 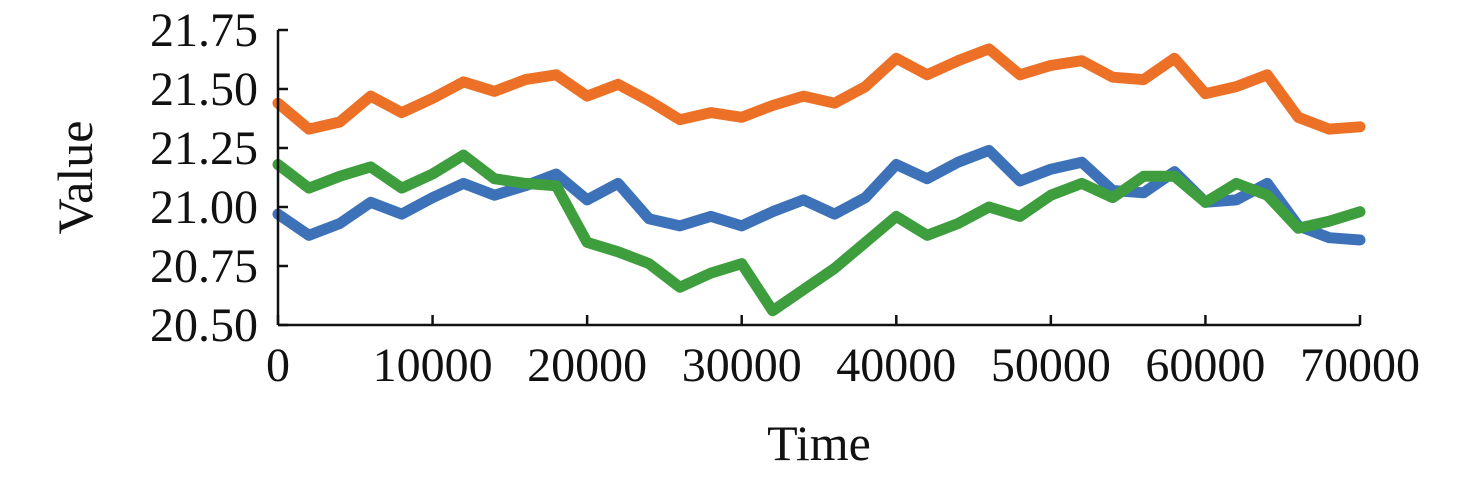 What do you see at coordinates (204, 148) in the screenshot?
I see `y-tick-label: 21.25` at bounding box center [204, 148].